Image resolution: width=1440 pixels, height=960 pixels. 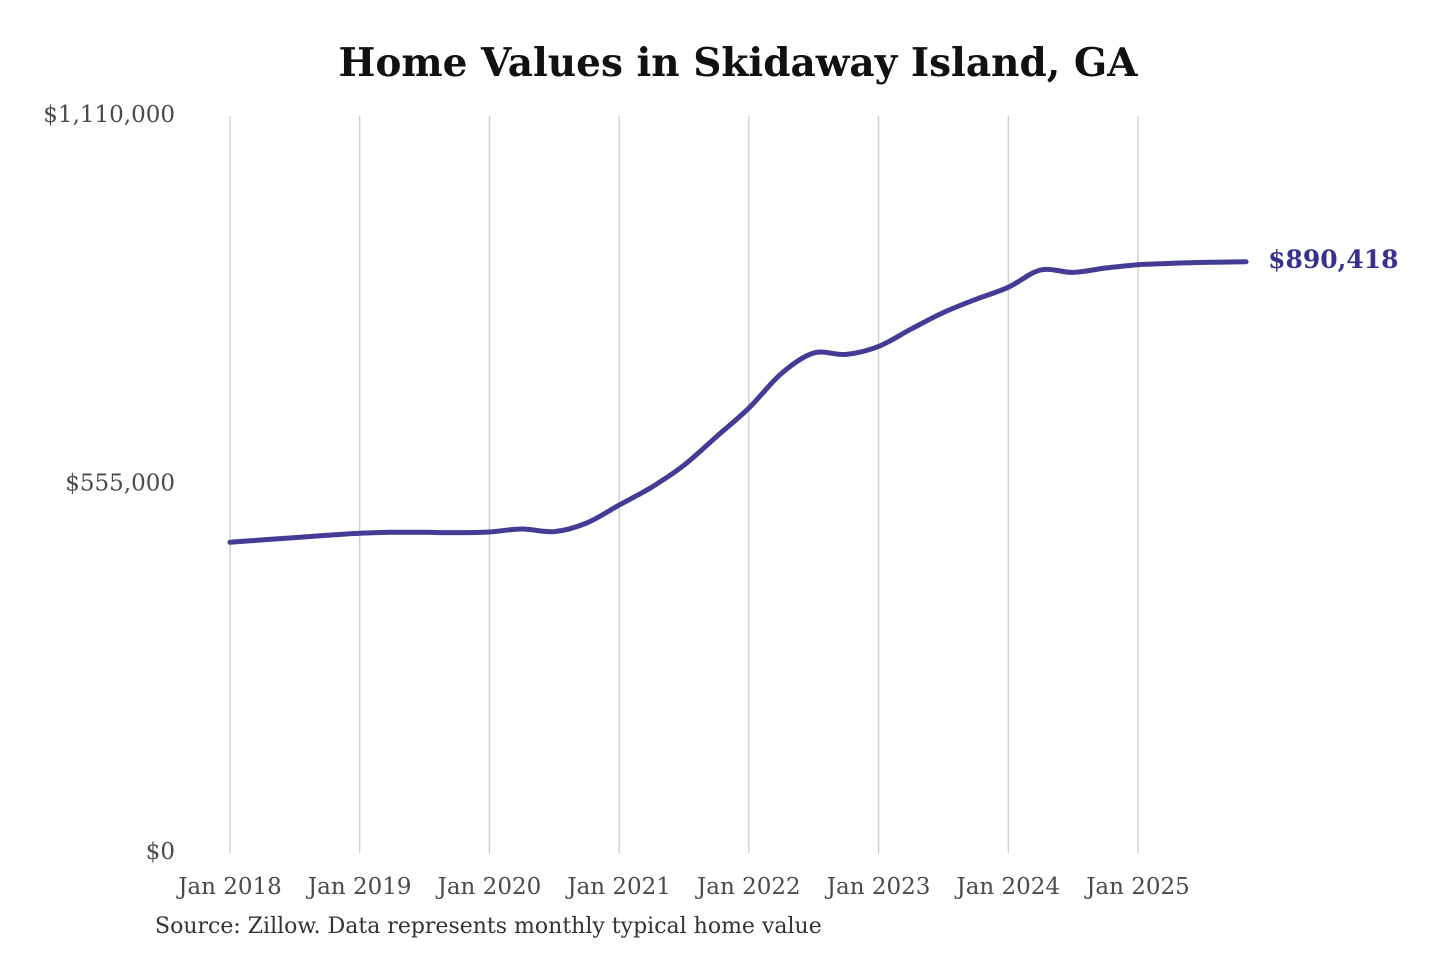 What do you see at coordinates (1333, 259) in the screenshot?
I see `latest-value-label: $890,418` at bounding box center [1333, 259].